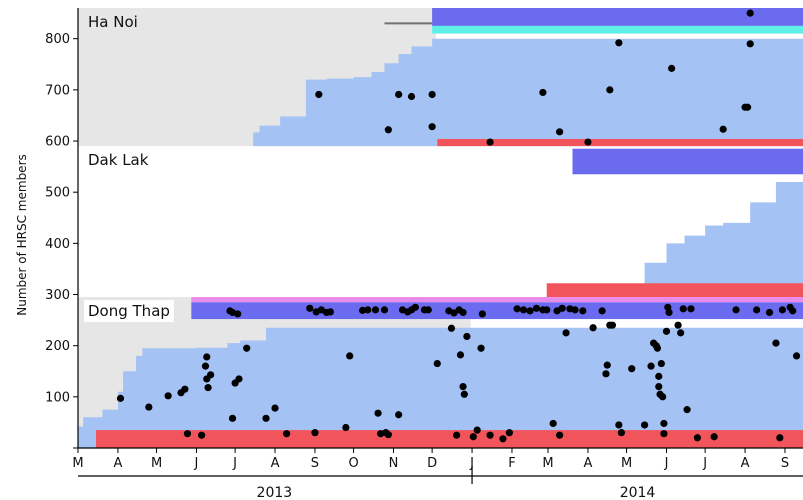 This screenshot has width=803, height=500. Describe the element at coordinates (497, 311) in the screenshot. I see `dong-thap-blue-band` at that location.